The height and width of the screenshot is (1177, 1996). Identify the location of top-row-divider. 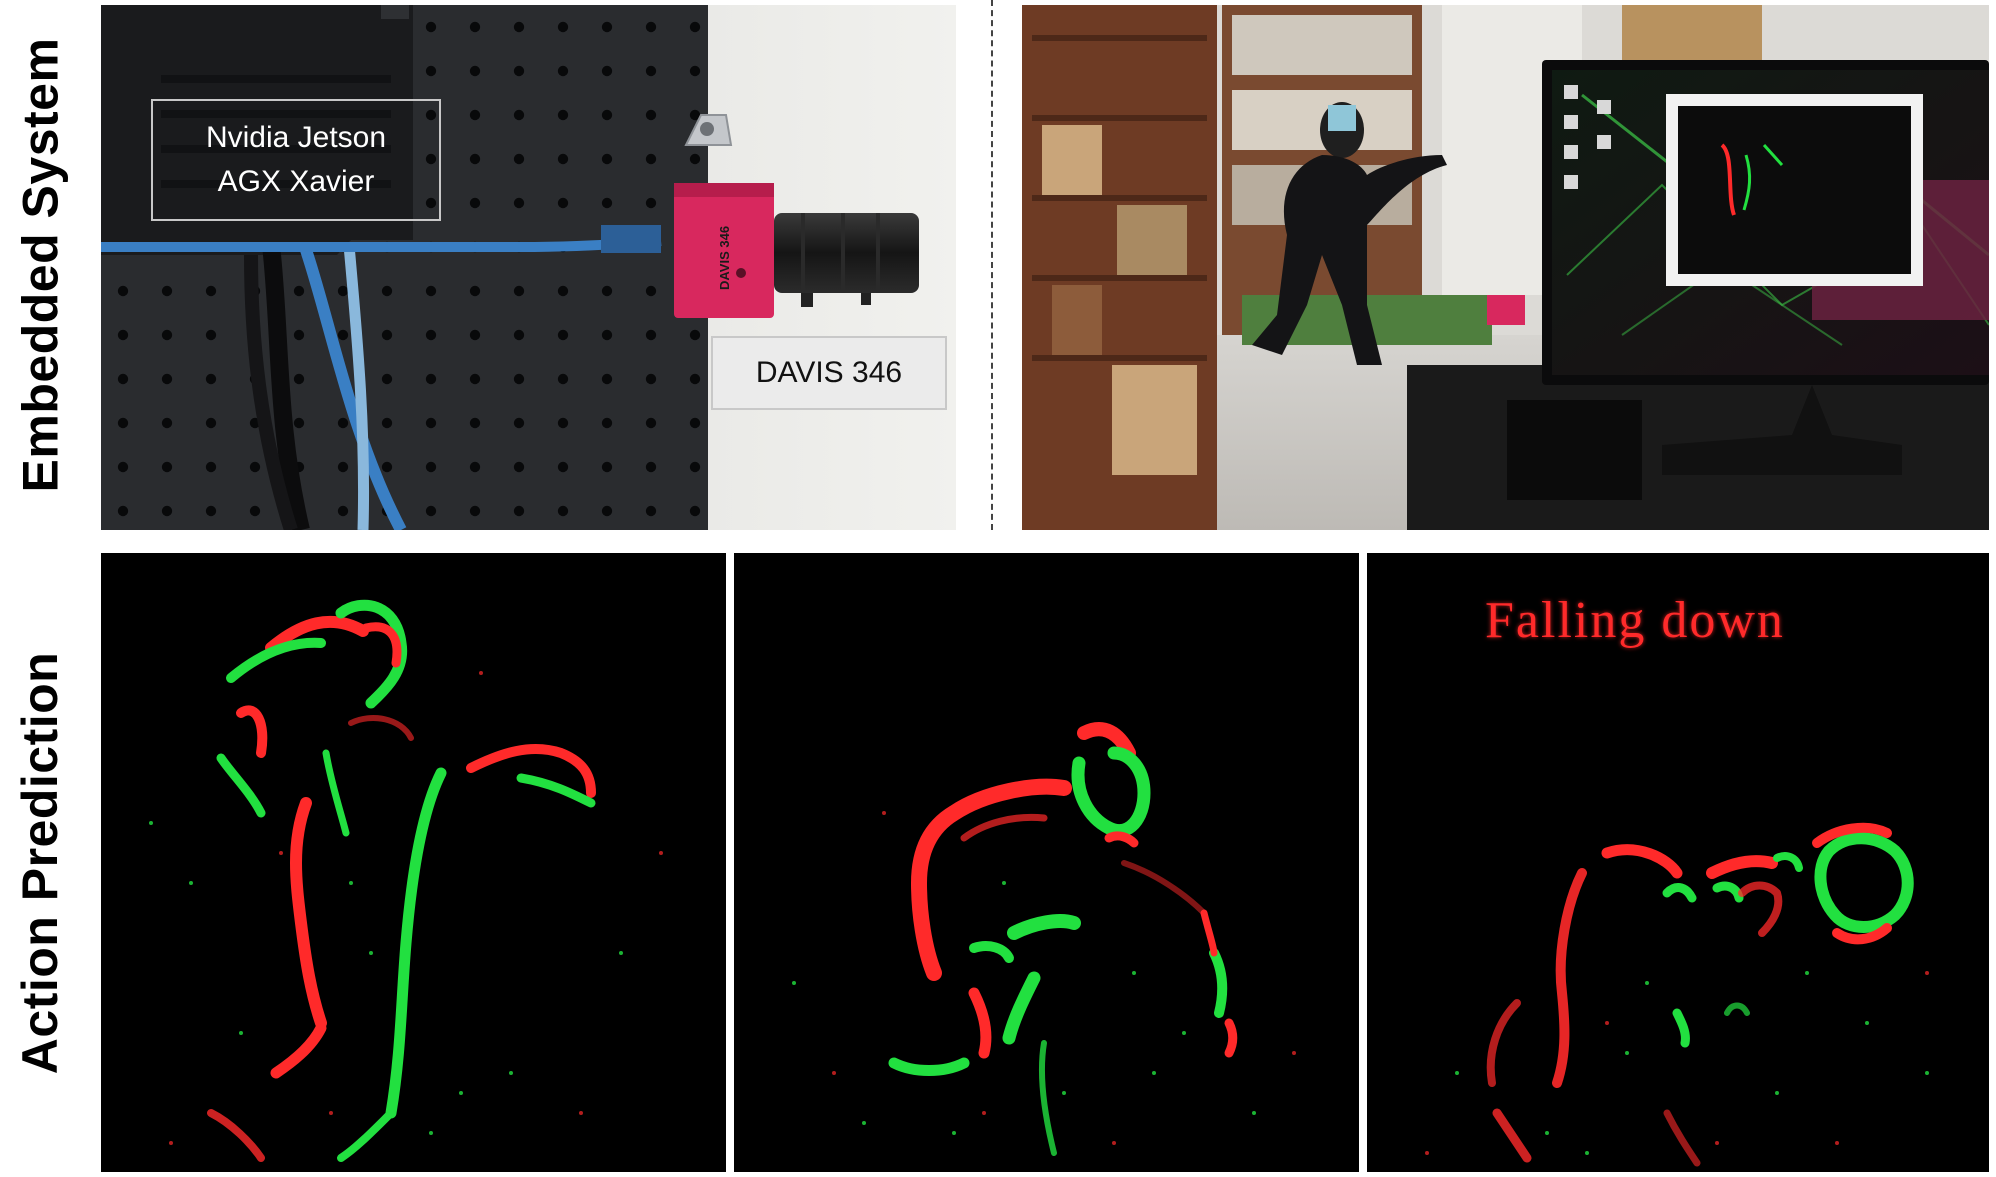
(992, 265).